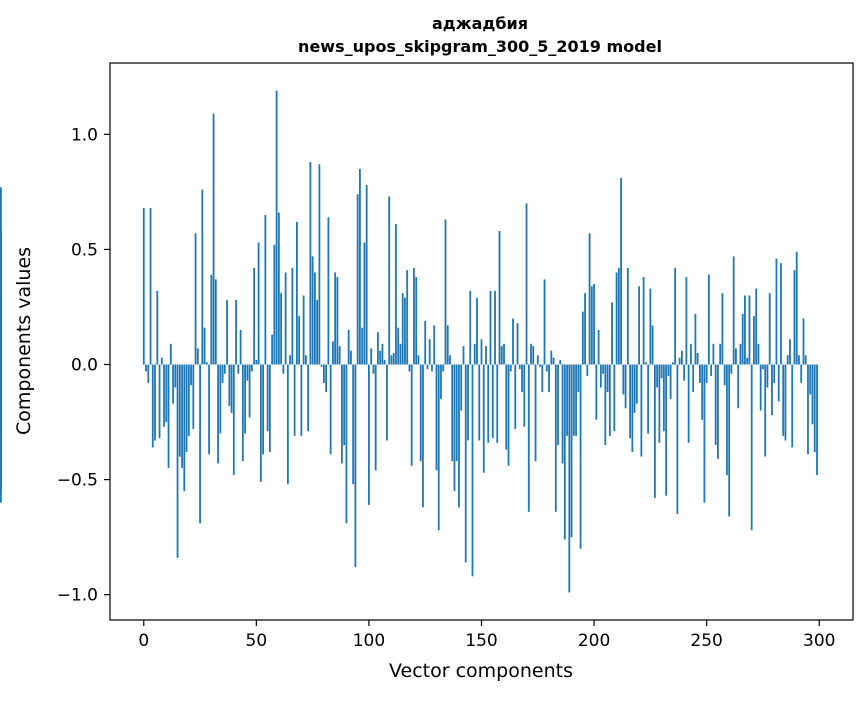 This screenshot has height=701, width=867. Describe the element at coordinates (84, 366) in the screenshot. I see `y-tick-label: 0.0` at that location.